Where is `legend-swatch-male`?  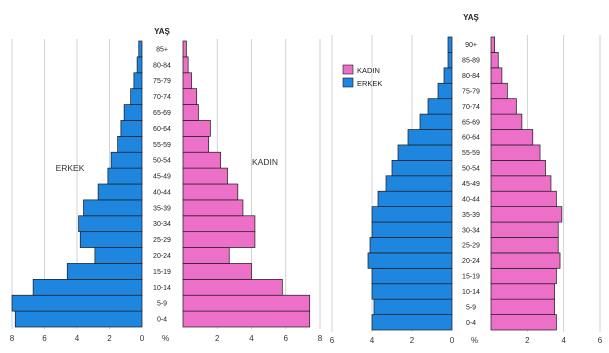 legend-swatch-male is located at coordinates (348, 82).